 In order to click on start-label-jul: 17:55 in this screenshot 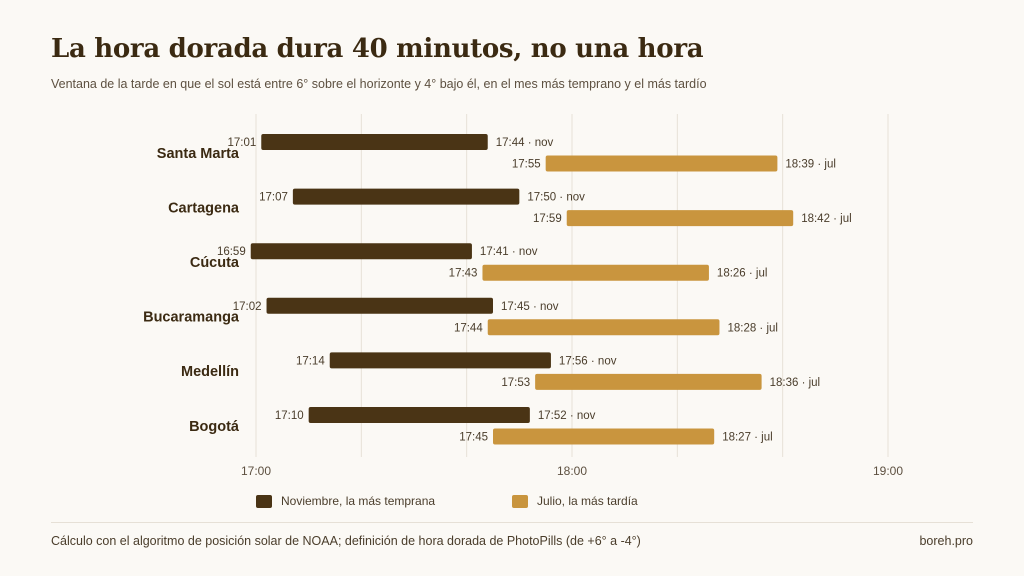, I will do `click(526, 165)`.